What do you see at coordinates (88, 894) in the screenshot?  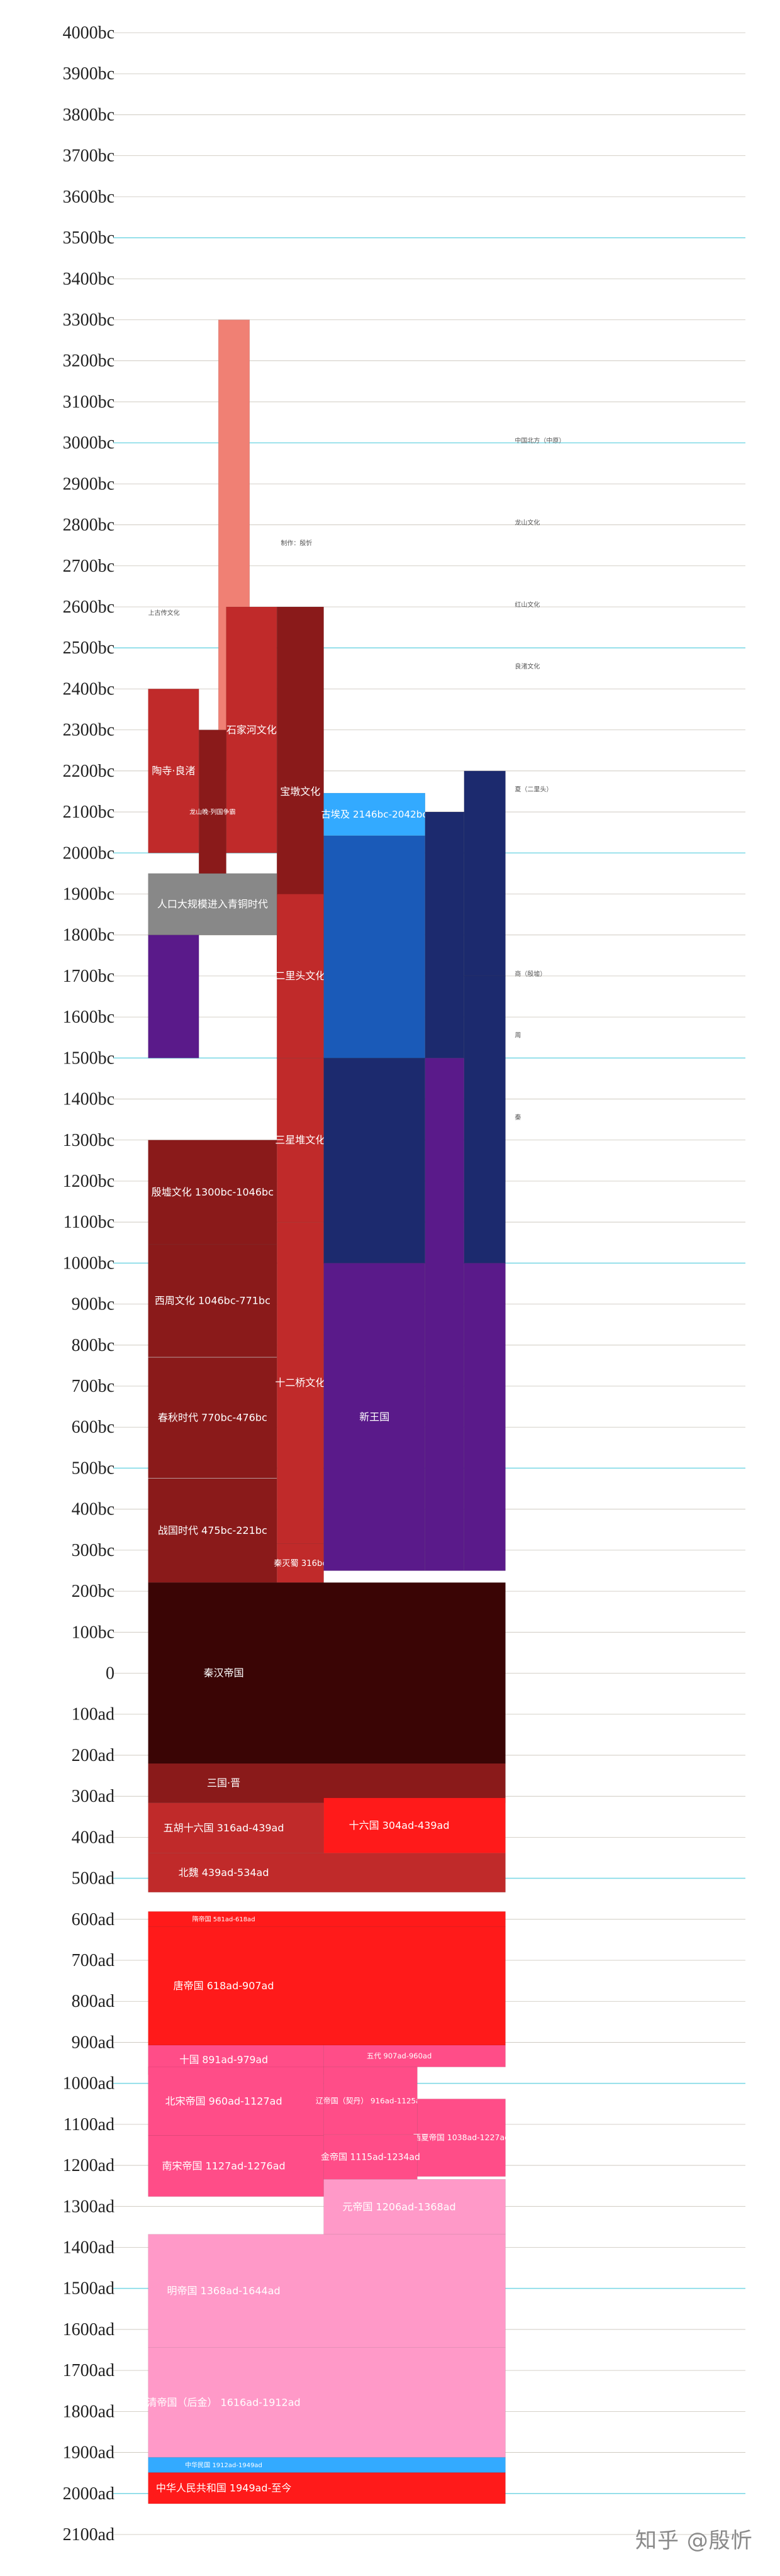 I see `y-tick-label: 1900bc` at bounding box center [88, 894].